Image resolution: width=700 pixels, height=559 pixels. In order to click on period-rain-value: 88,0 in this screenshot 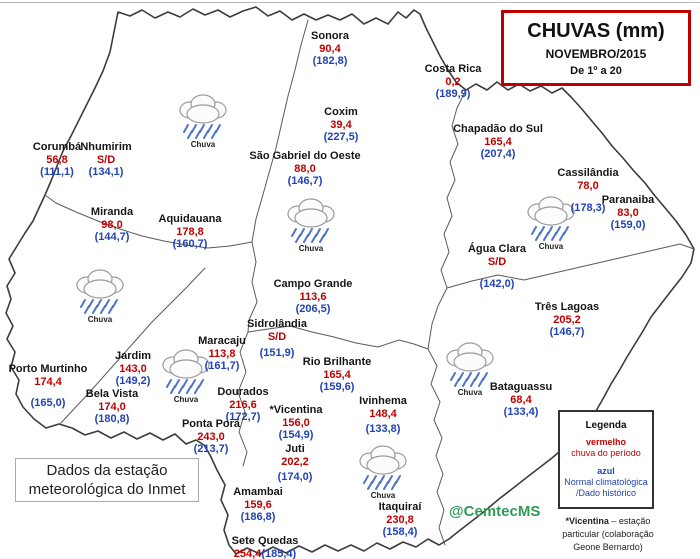, I will do `click(305, 168)`.